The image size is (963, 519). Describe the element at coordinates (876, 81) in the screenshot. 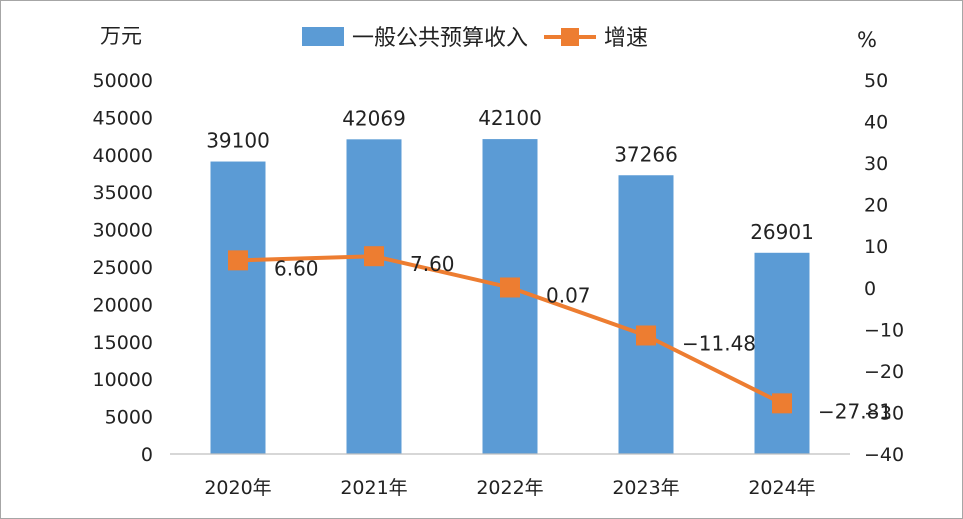

I see `y-right-tick-label: 50` at that location.